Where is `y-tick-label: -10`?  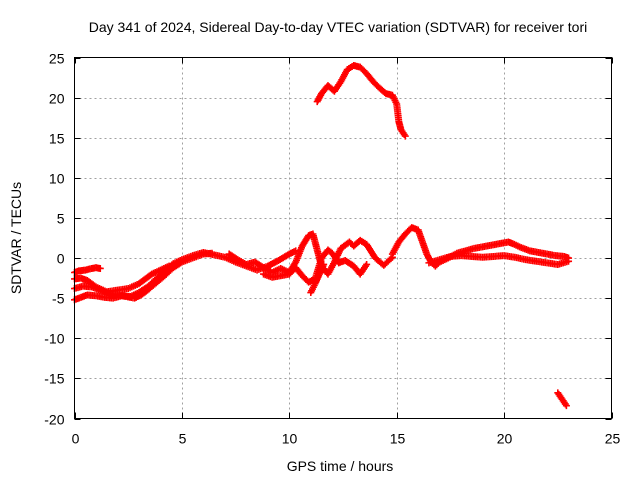
y-tick-label: -10 is located at coordinates (54, 339).